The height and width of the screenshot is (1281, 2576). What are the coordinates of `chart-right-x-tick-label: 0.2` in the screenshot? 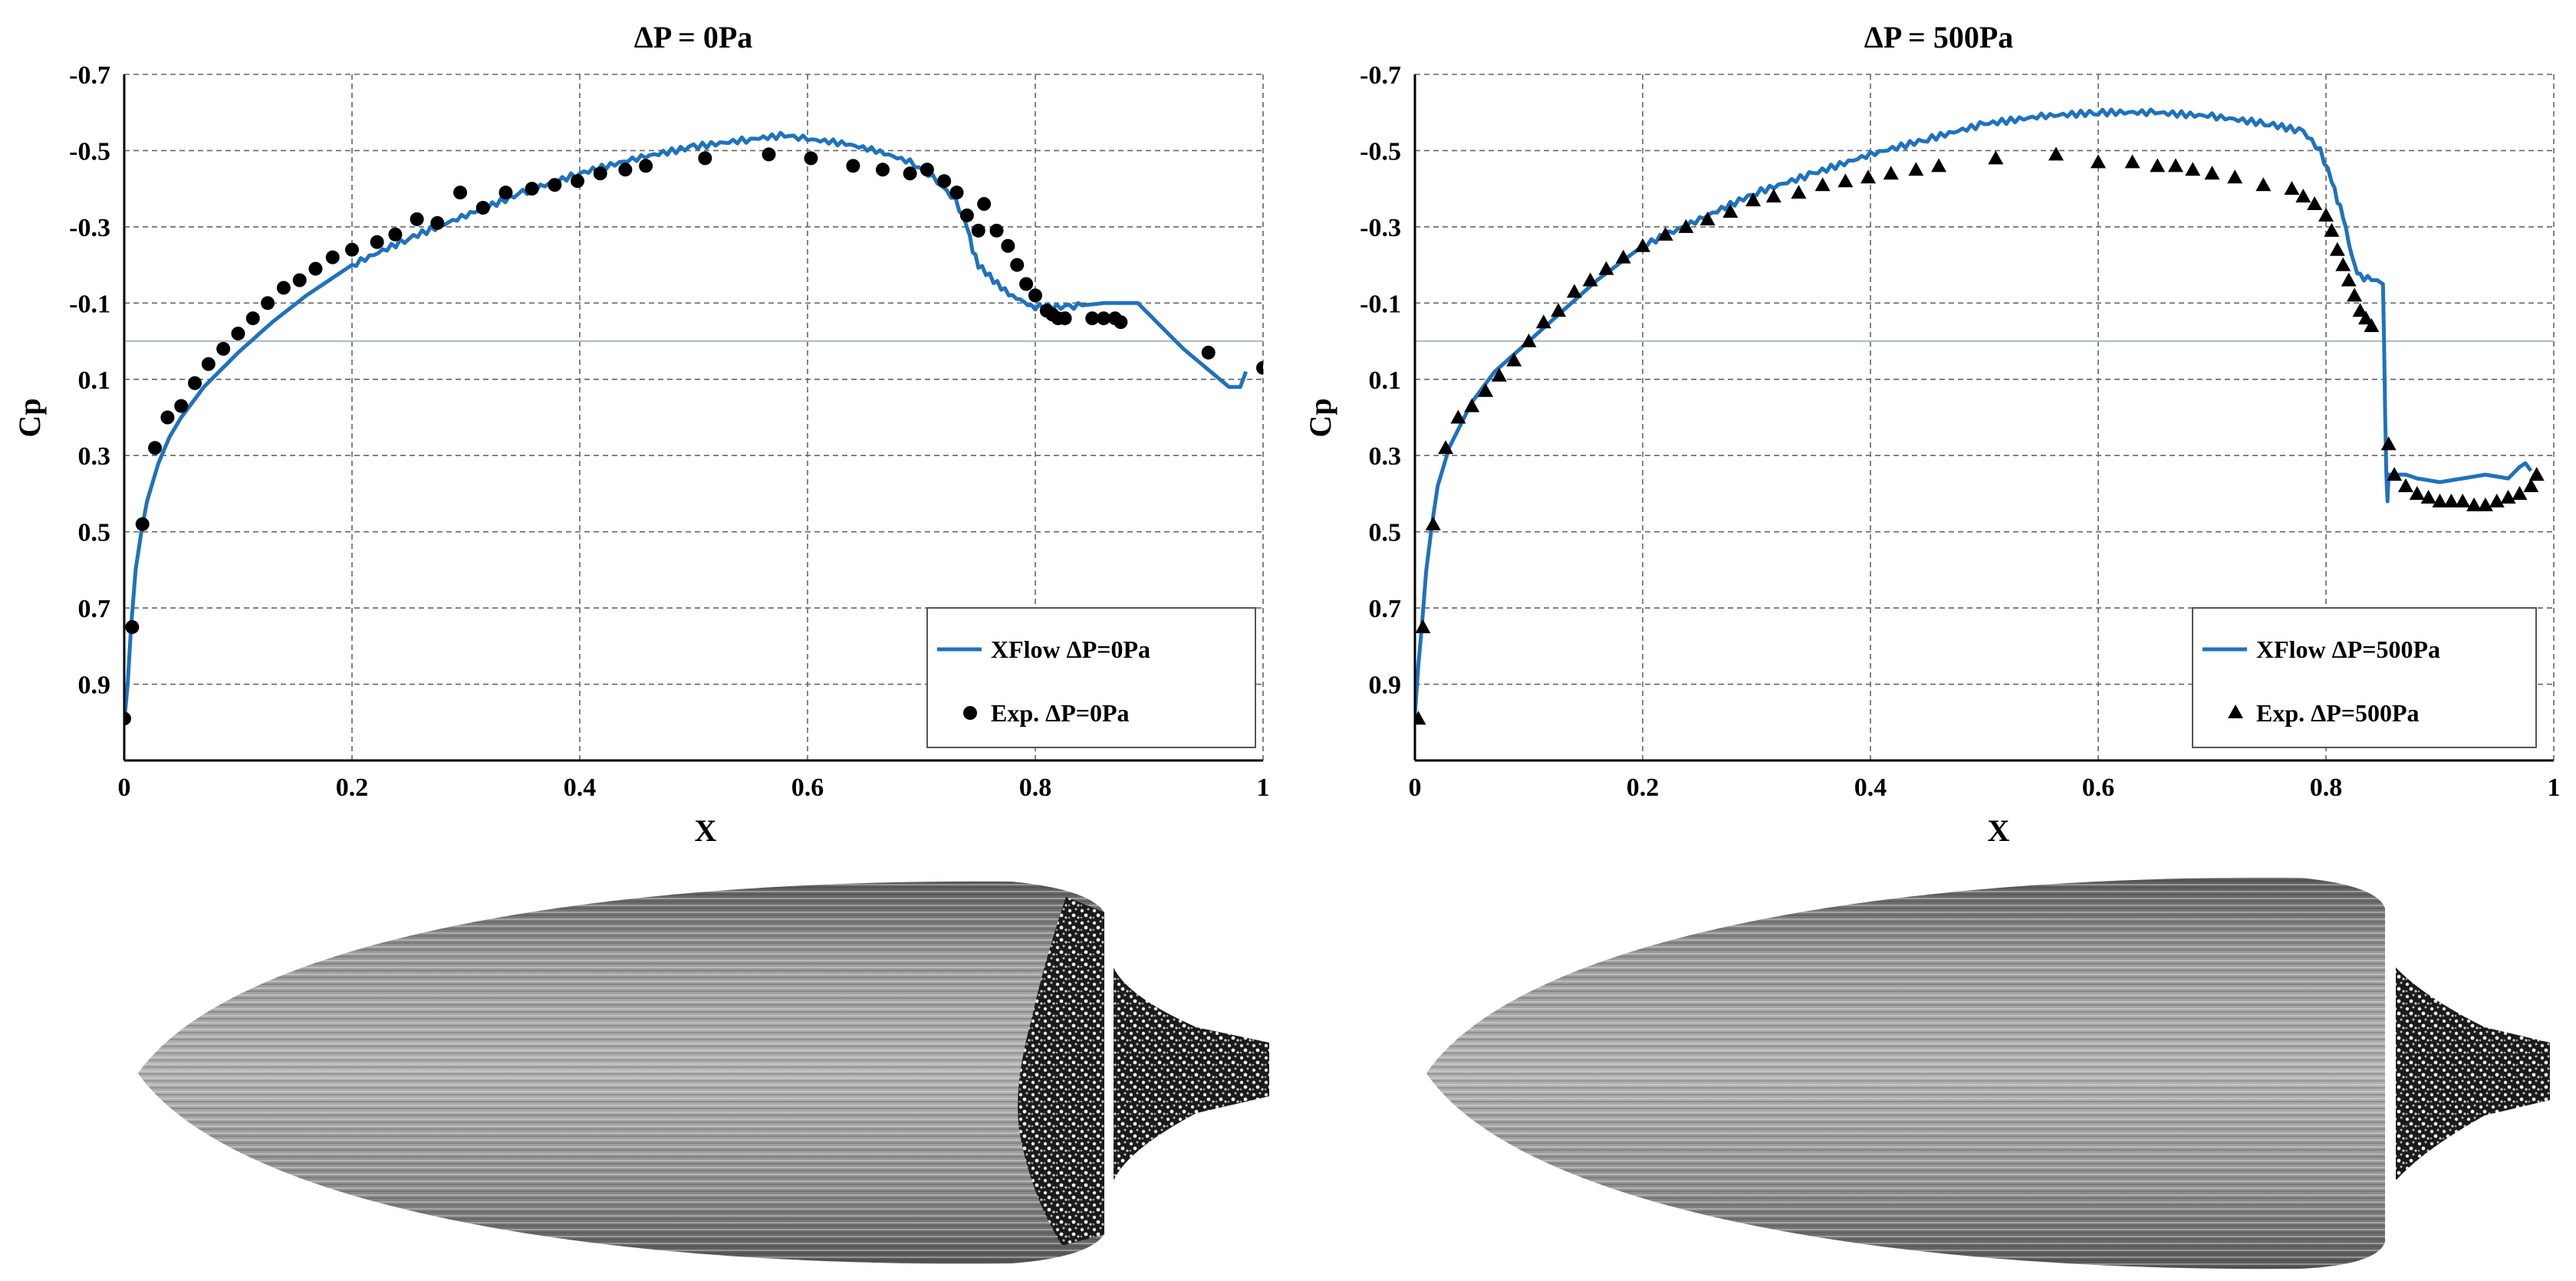 It's located at (1643, 788).